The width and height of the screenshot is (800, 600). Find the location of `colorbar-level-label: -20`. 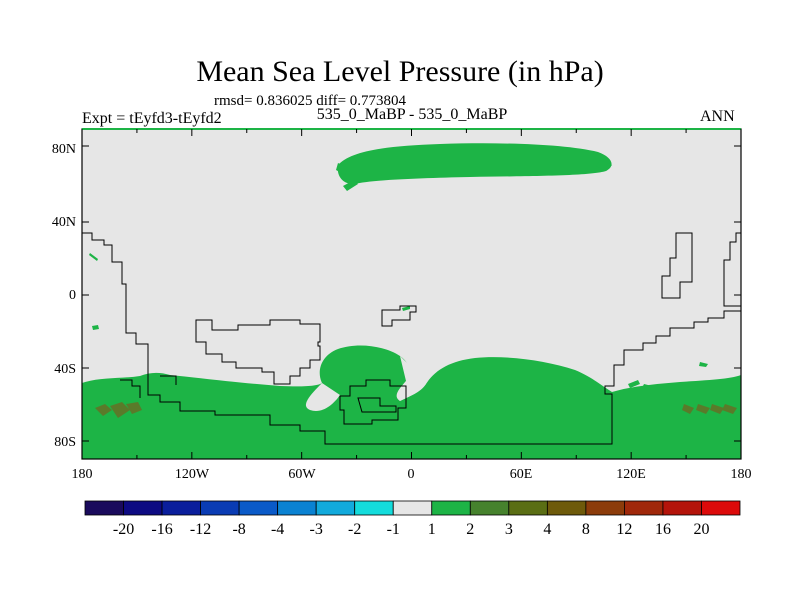

colorbar-level-label: -20 is located at coordinates (123, 529).